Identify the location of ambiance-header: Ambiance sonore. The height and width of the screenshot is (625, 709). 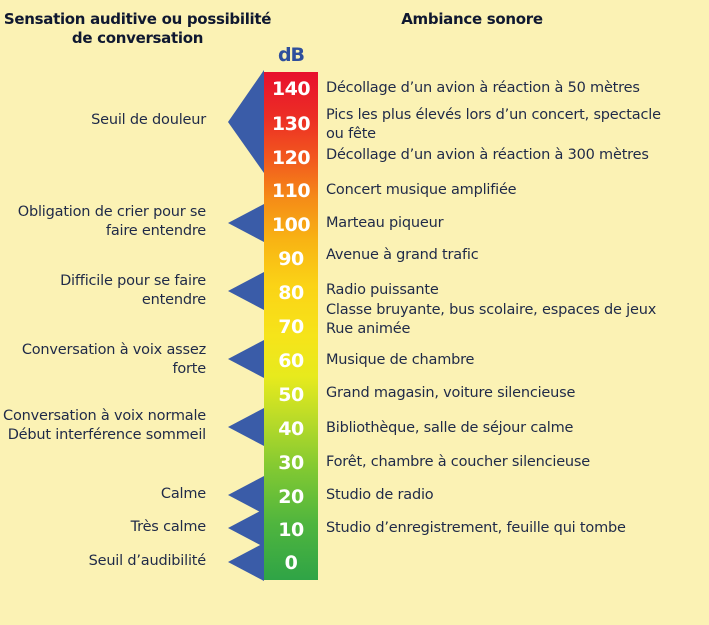
(472, 19).